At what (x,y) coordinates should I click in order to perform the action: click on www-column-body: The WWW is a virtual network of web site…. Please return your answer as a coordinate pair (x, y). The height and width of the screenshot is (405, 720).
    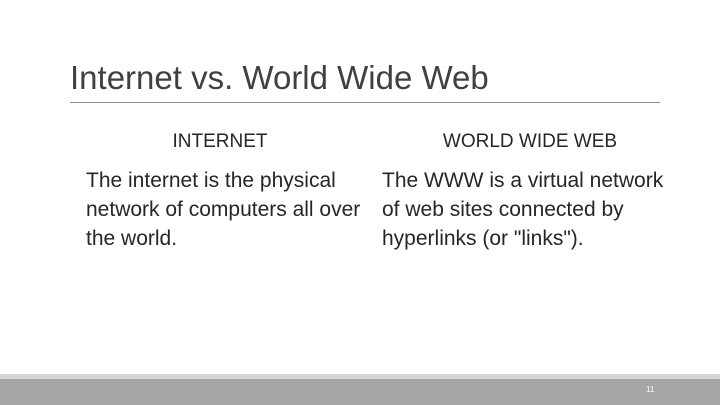
    Looking at the image, I should click on (523, 209).